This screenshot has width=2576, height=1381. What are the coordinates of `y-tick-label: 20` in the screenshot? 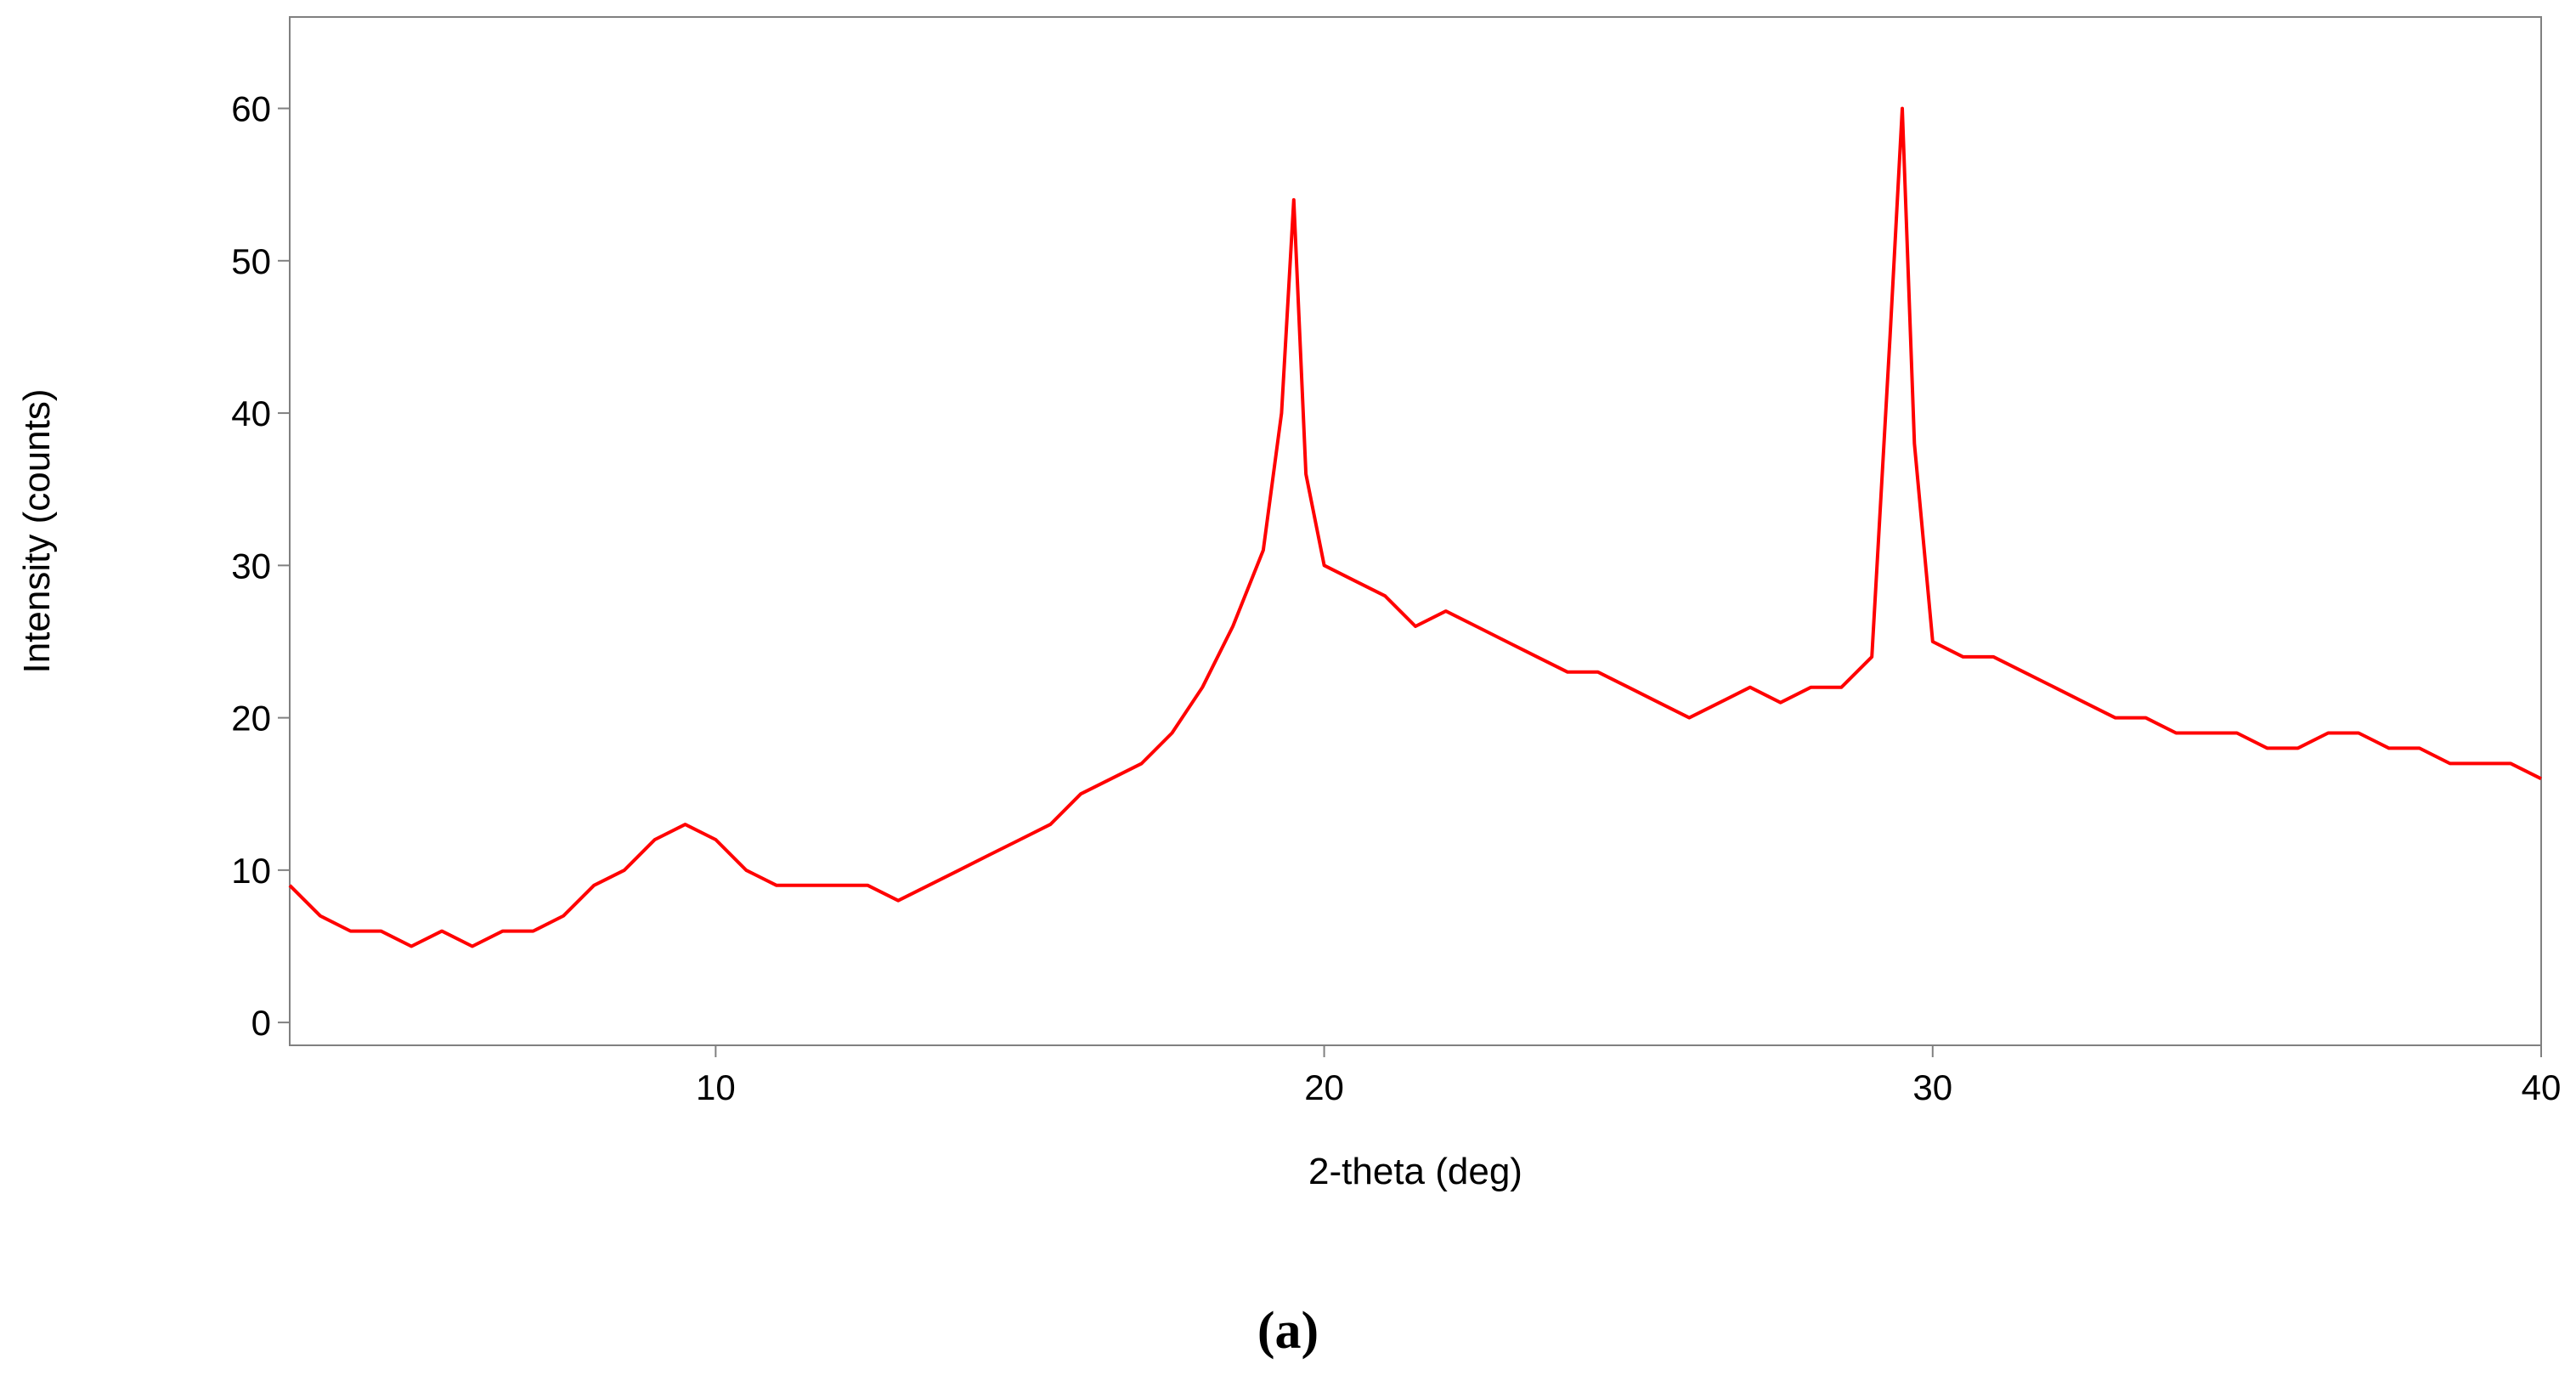 It's located at (251, 719).